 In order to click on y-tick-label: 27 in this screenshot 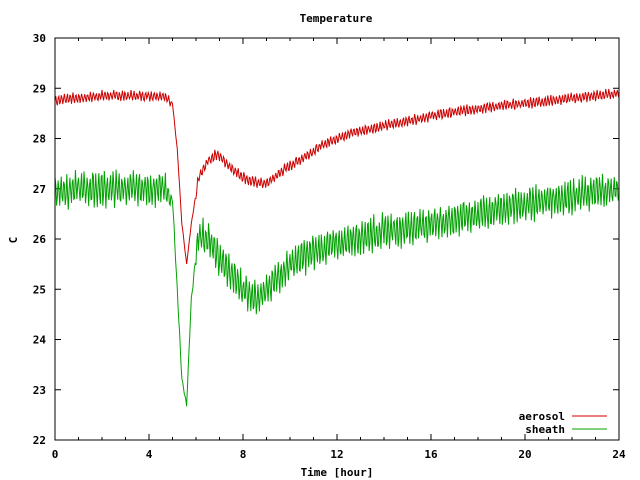, I will do `click(39, 189)`.